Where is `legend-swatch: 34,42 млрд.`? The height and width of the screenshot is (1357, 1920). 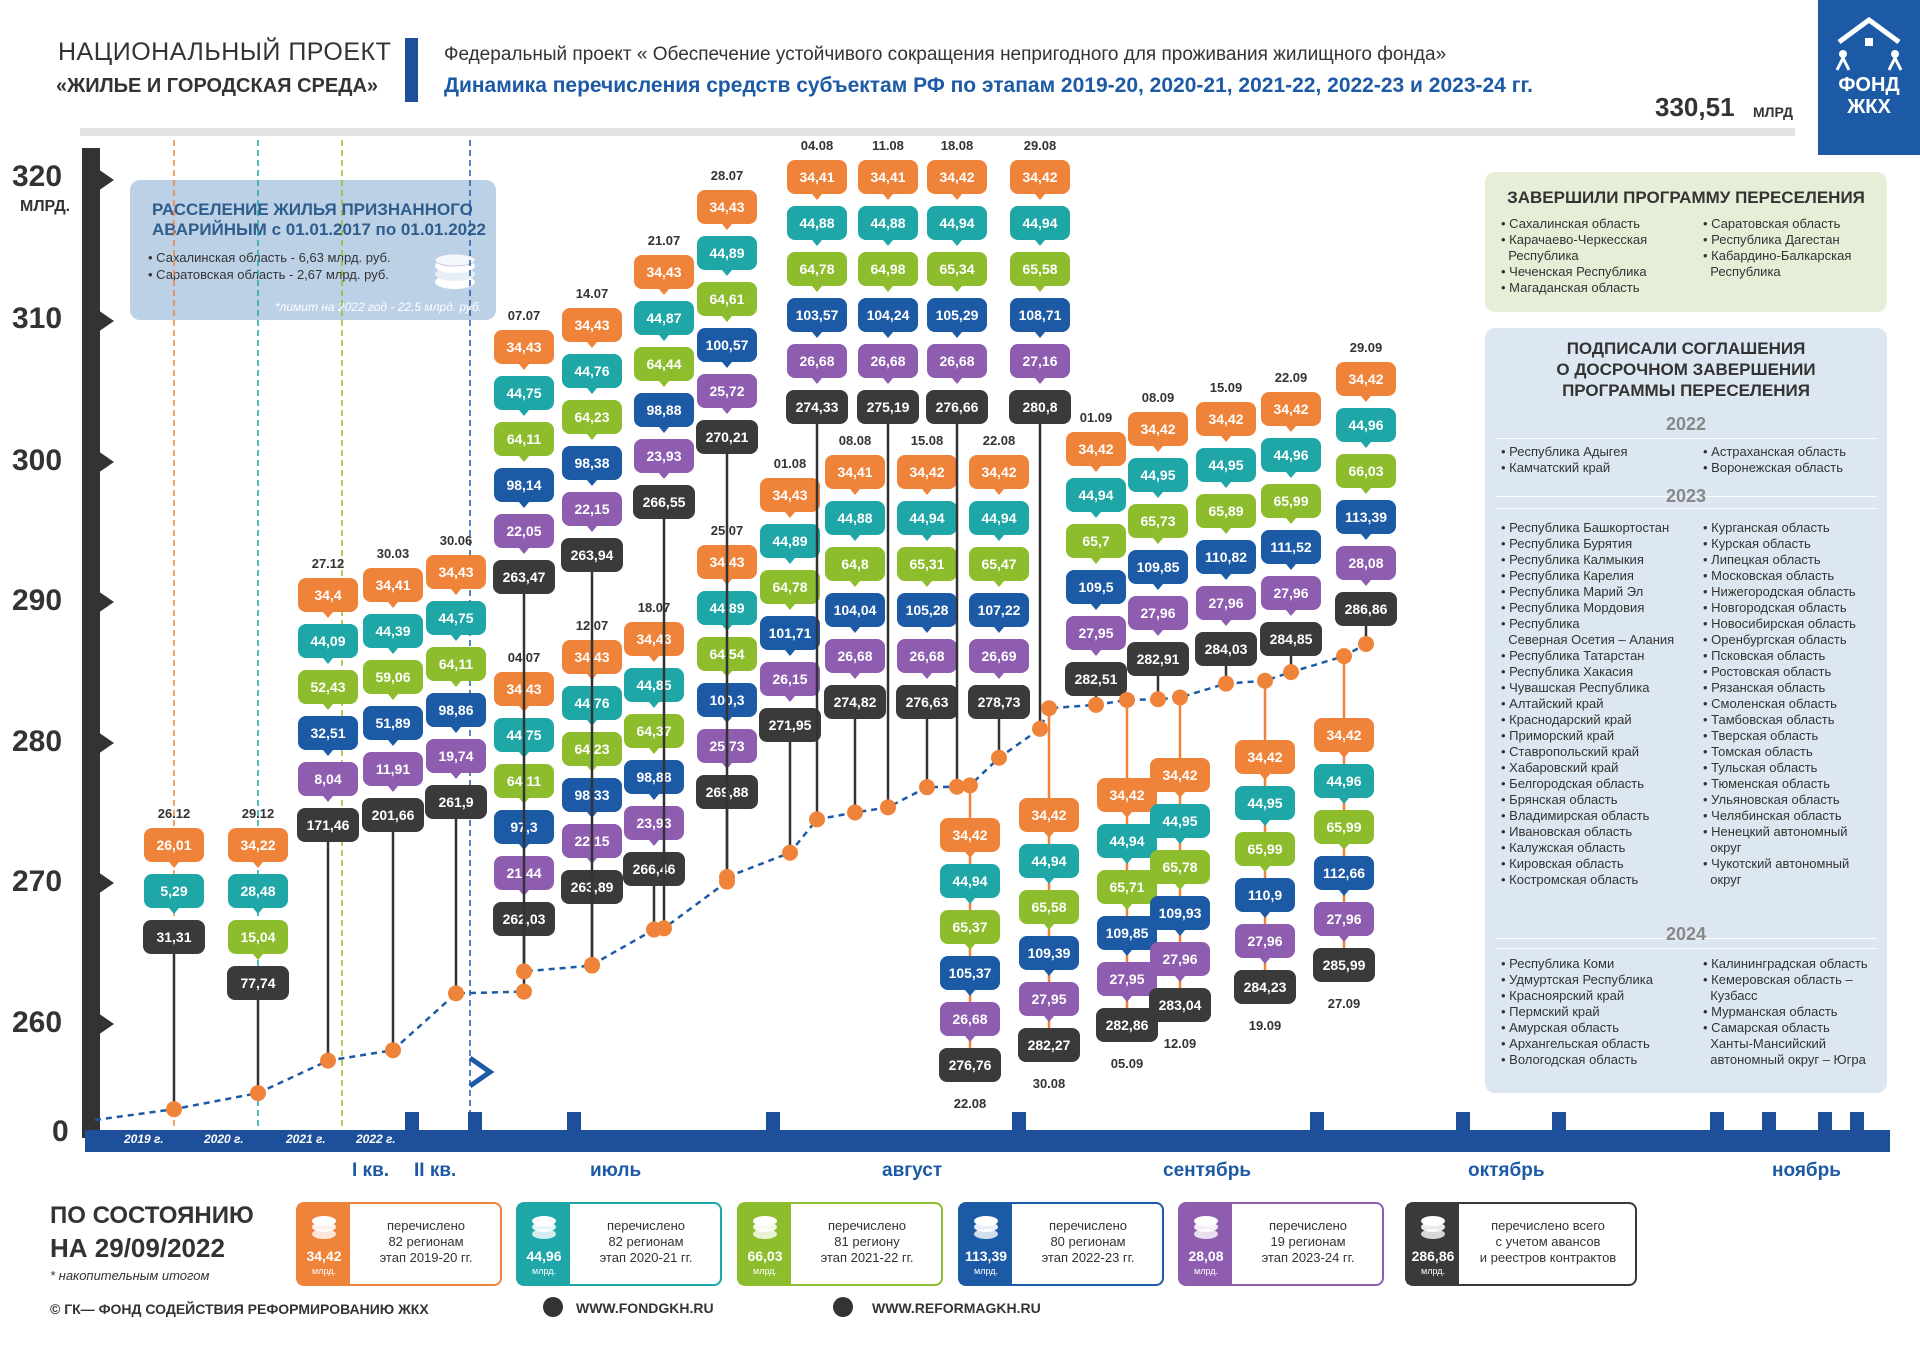 legend-swatch: 34,42 млрд. is located at coordinates (324, 1244).